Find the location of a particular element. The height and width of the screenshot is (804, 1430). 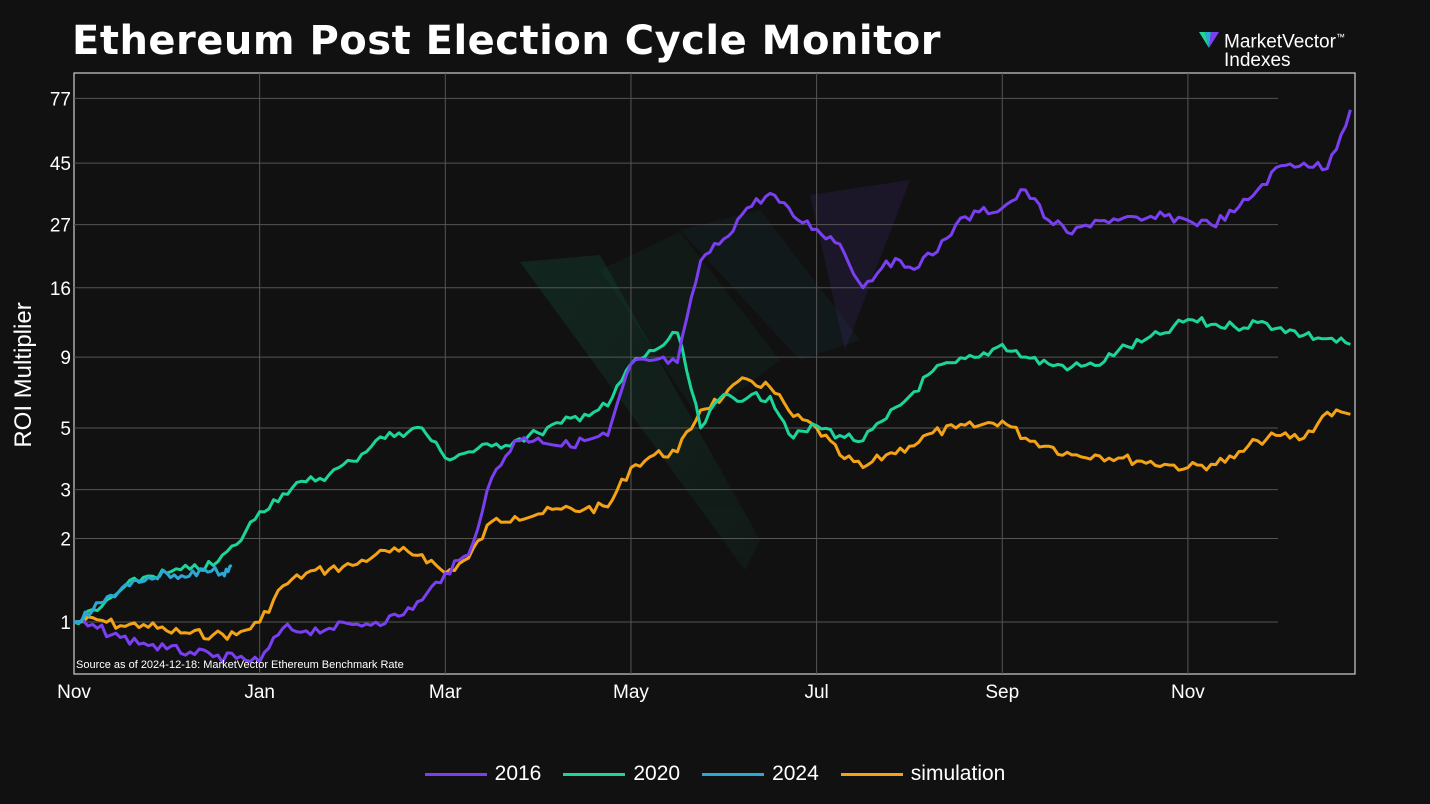

x-tick-label: Jan is located at coordinates (259, 692).